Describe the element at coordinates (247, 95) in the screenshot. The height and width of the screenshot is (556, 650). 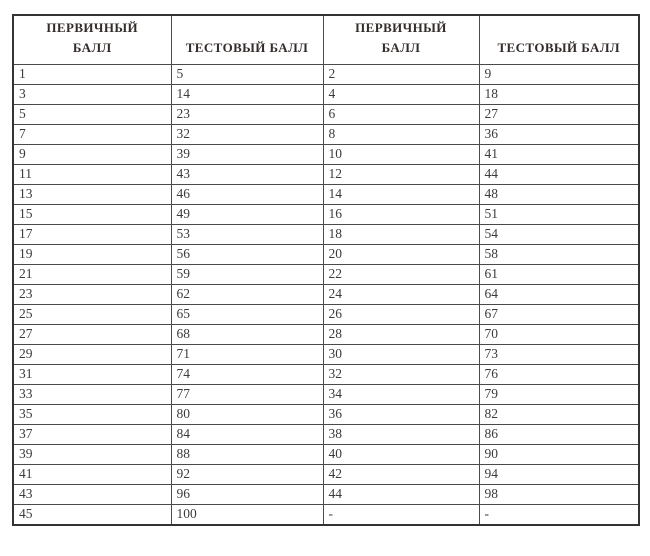
I see `table-cell: 14` at that location.